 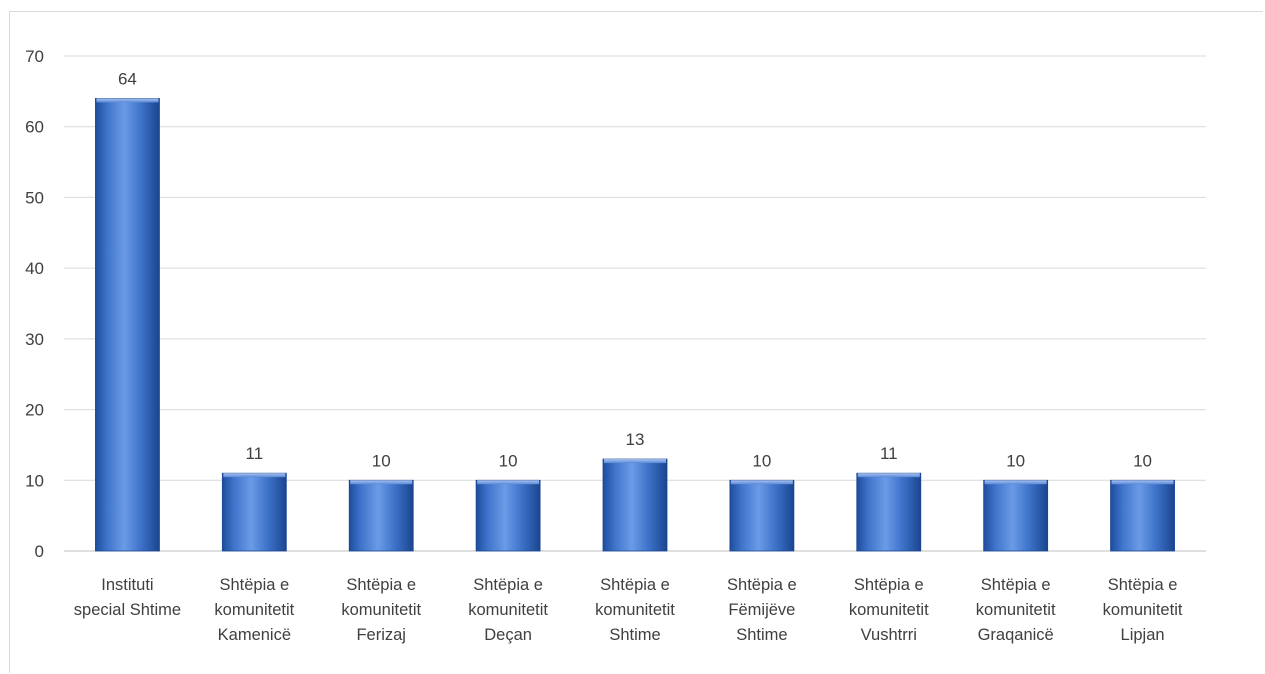 I want to click on y-tick-label: 70, so click(x=34, y=56).